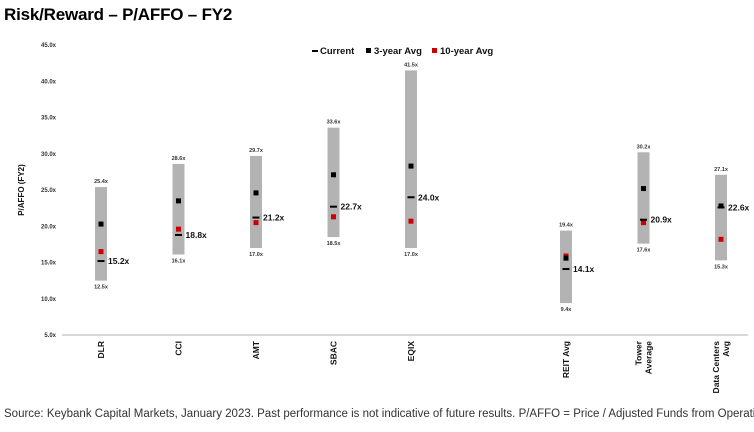 The image size is (754, 432). What do you see at coordinates (119, 261) in the screenshot?
I see `current-value-label: 15.2x` at bounding box center [119, 261].